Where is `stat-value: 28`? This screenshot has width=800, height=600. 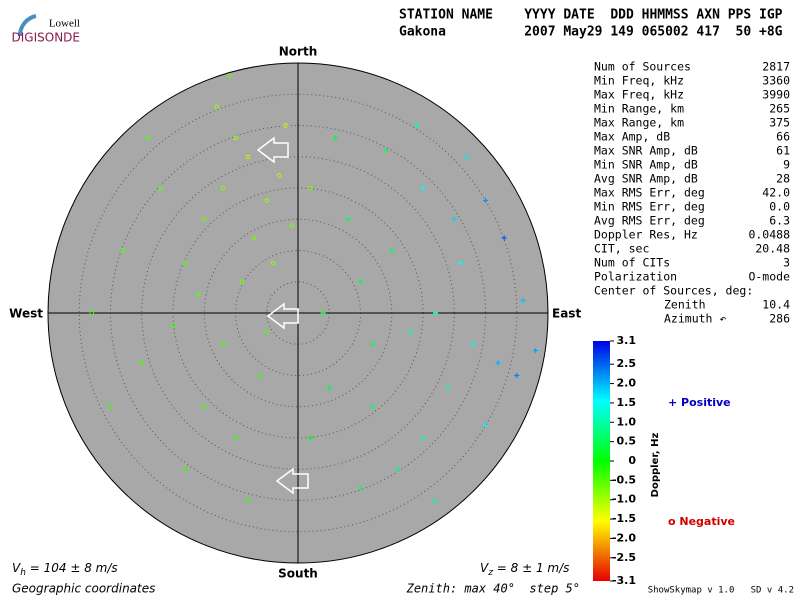
stat-value: 28 is located at coordinates (783, 179).